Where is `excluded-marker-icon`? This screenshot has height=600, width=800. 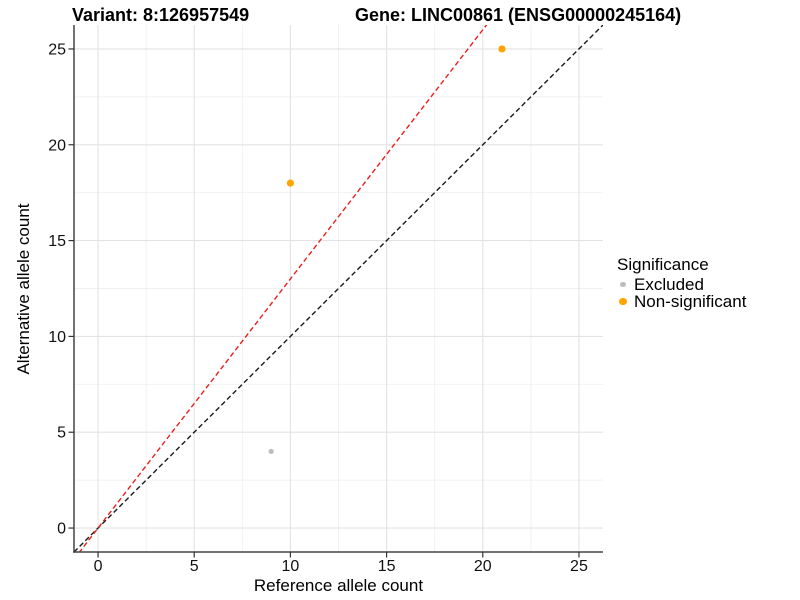 excluded-marker-icon is located at coordinates (623, 285).